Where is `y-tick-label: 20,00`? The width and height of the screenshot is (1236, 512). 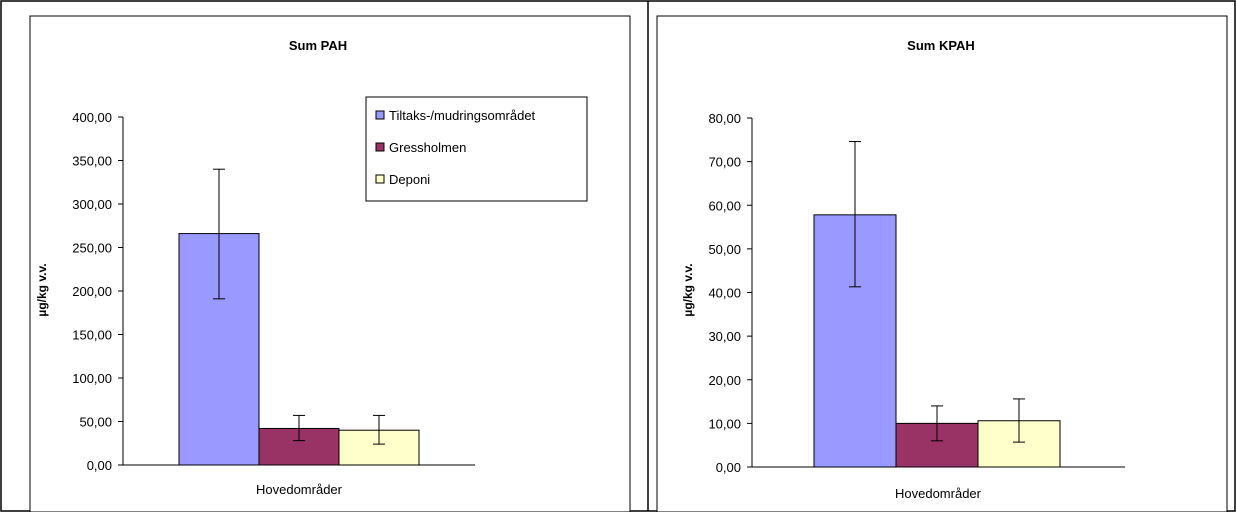
y-tick-label: 20,00 is located at coordinates (724, 380).